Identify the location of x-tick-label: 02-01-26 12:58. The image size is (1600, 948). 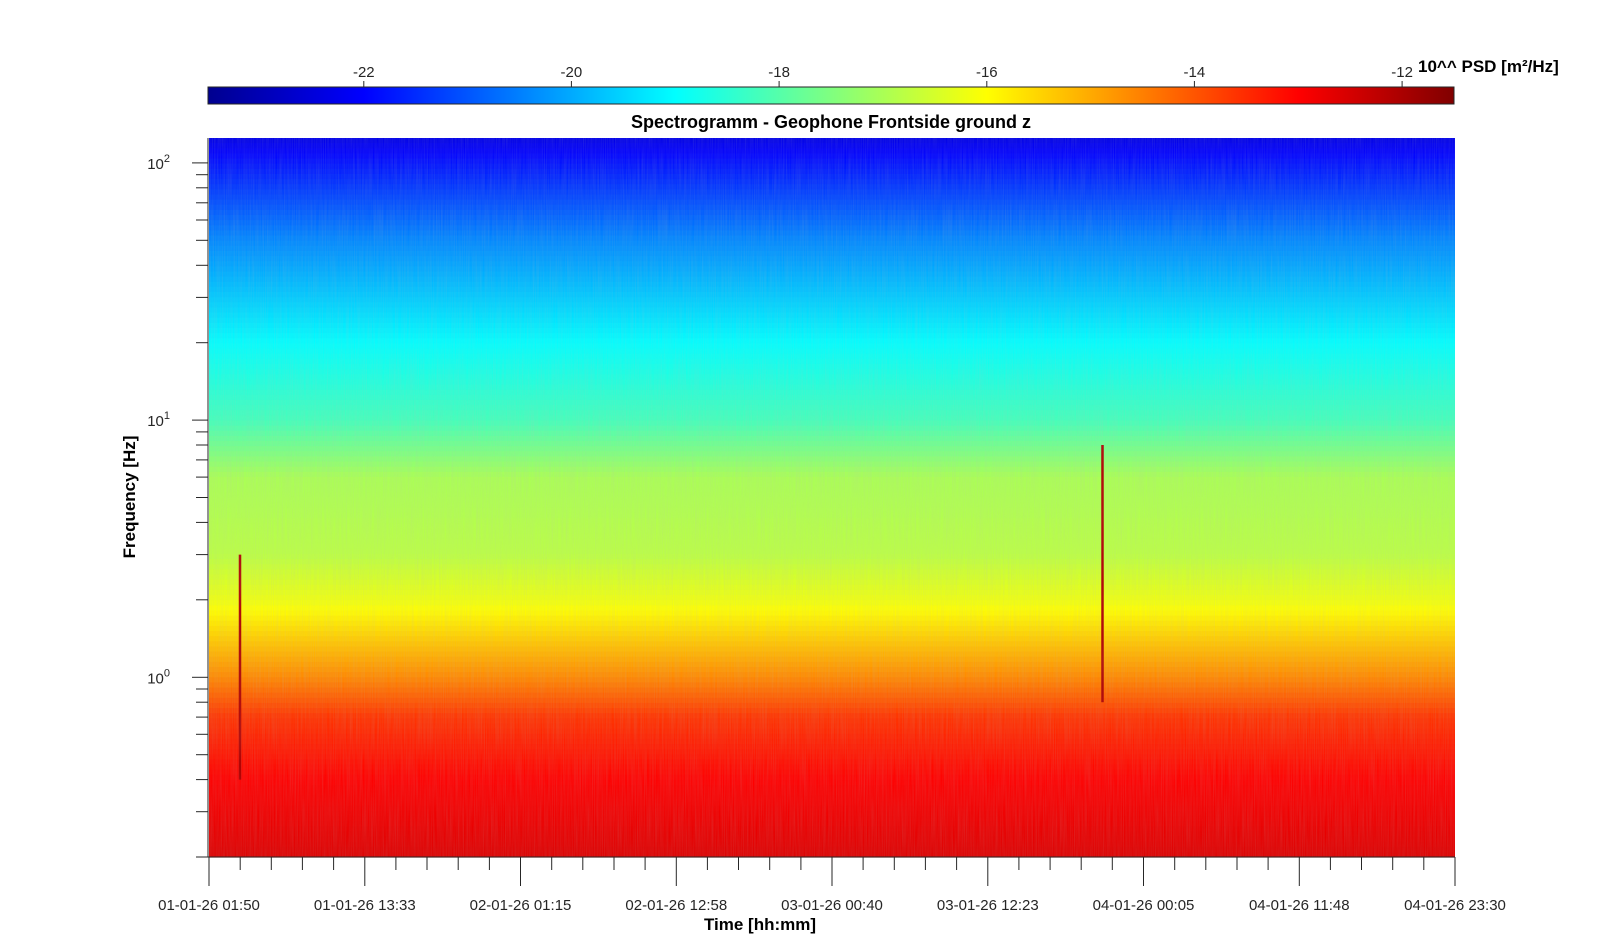
(676, 905).